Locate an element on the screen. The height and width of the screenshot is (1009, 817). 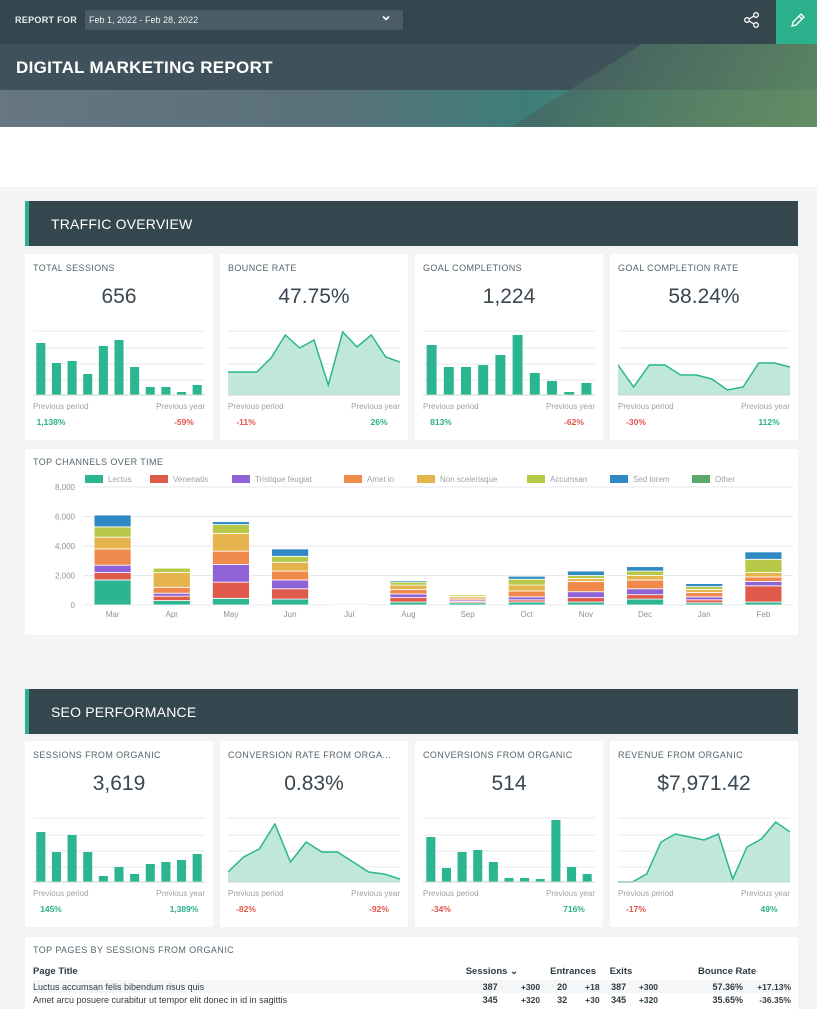
kpi-value: 47.75% is located at coordinates (314, 296).